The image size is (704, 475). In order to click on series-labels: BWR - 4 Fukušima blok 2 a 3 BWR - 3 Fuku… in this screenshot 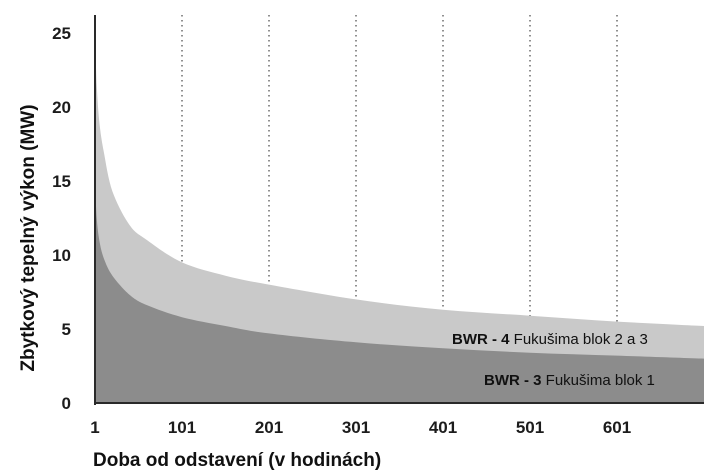, I will do `click(553, 360)`.